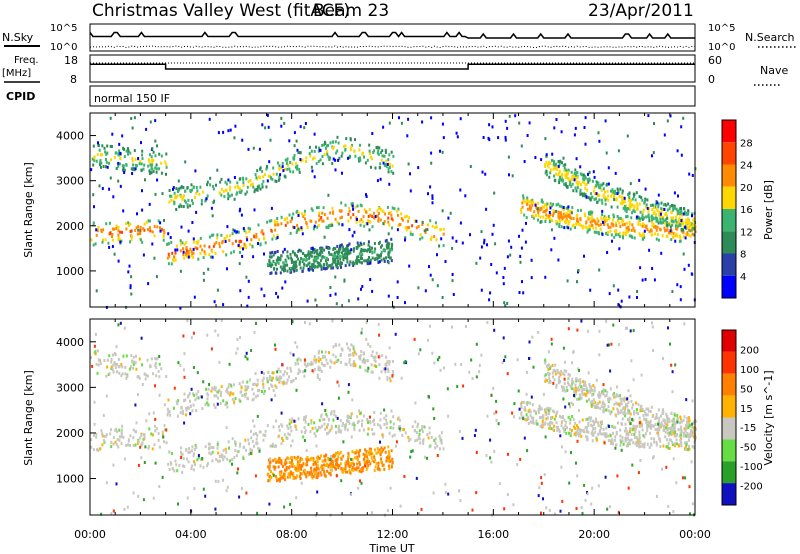 The width and height of the screenshot is (800, 554). What do you see at coordinates (721, 47) in the screenshot?
I see `nsearch-tick-bottom: 10^0` at bounding box center [721, 47].